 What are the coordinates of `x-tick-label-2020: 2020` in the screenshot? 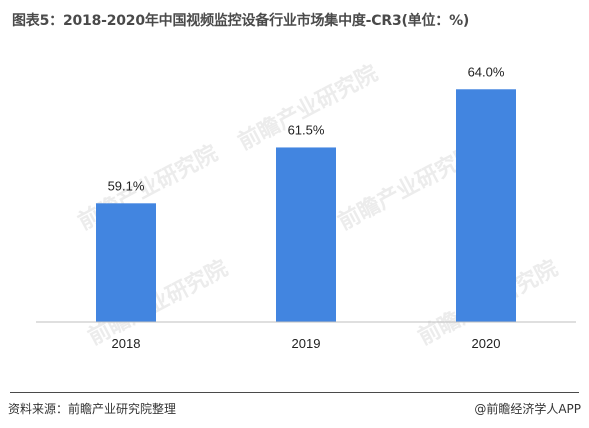 It's located at (486, 343).